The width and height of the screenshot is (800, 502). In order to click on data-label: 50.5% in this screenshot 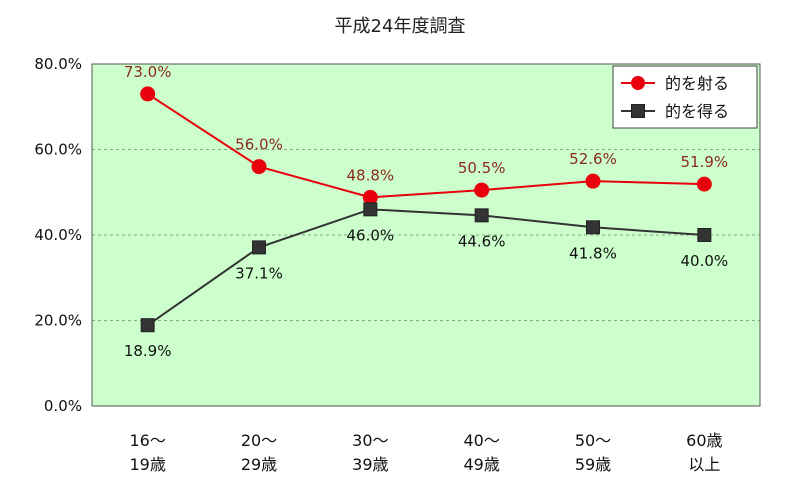, I will do `click(482, 168)`.